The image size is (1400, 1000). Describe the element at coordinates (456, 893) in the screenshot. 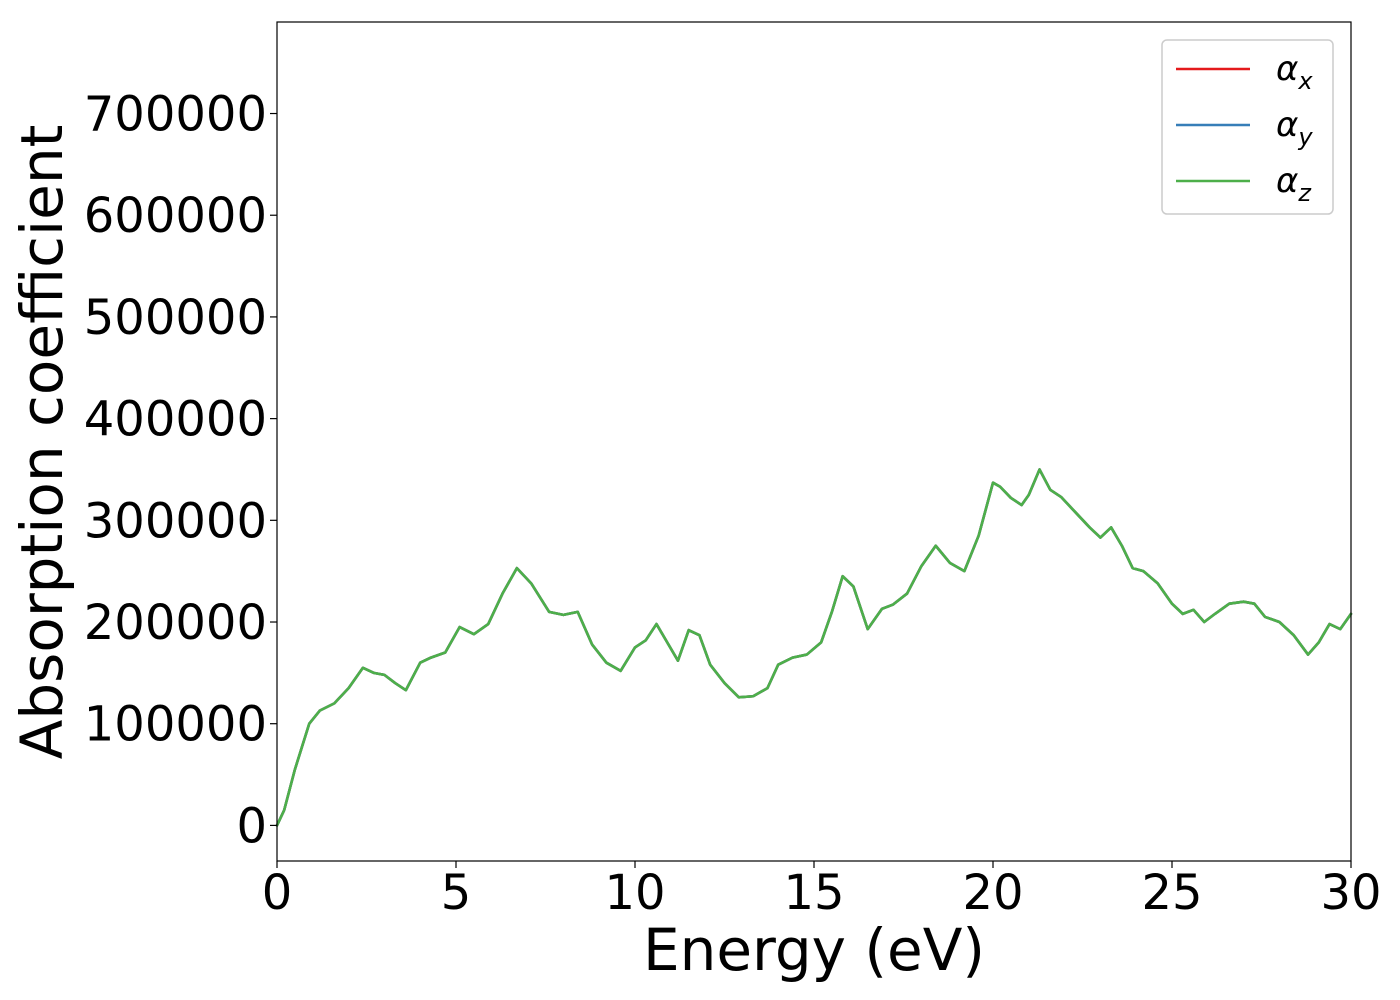

I see `x-tick-label: 5` at that location.